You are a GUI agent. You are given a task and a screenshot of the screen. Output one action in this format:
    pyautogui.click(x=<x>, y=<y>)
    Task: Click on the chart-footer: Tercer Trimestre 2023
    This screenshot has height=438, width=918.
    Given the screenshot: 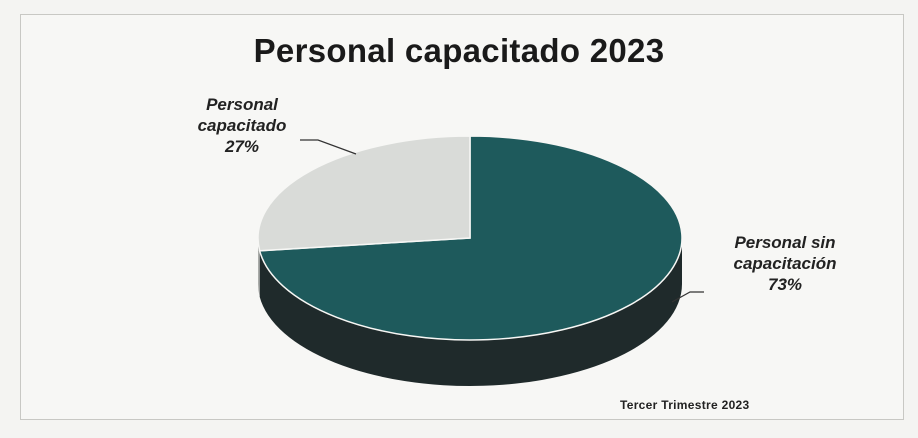 What is the action you would take?
    pyautogui.click(x=685, y=405)
    